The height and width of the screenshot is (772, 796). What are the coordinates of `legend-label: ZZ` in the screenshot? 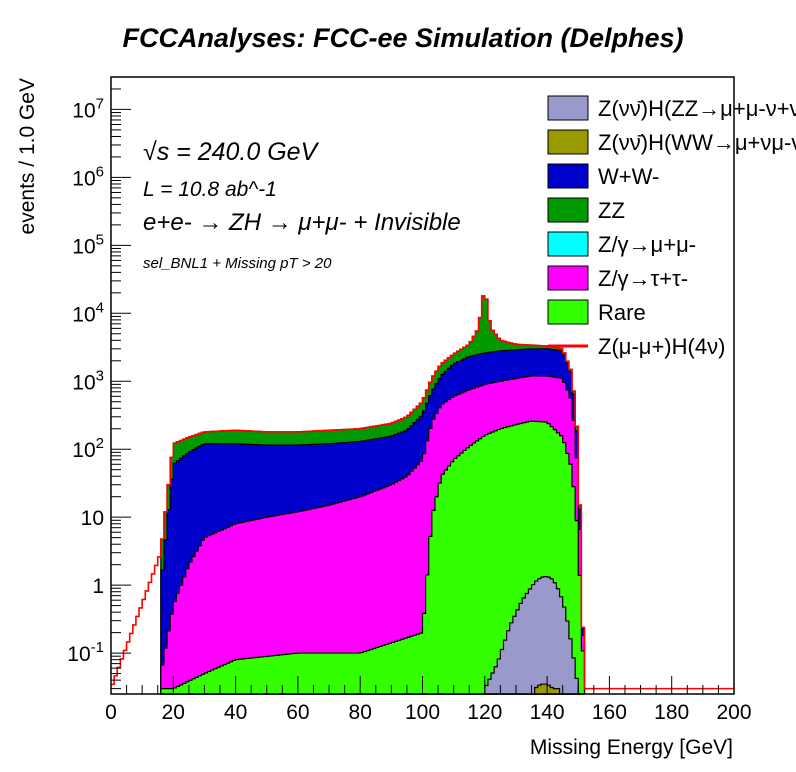 It's located at (611, 210).